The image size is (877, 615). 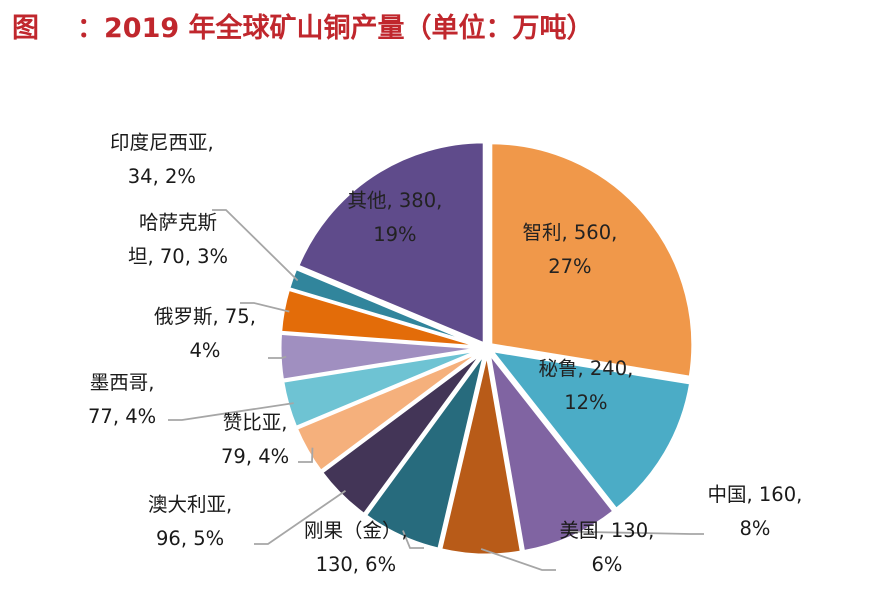 What do you see at coordinates (190, 504) in the screenshot?
I see `slice-label-line1: 澳大利亚,` at bounding box center [190, 504].